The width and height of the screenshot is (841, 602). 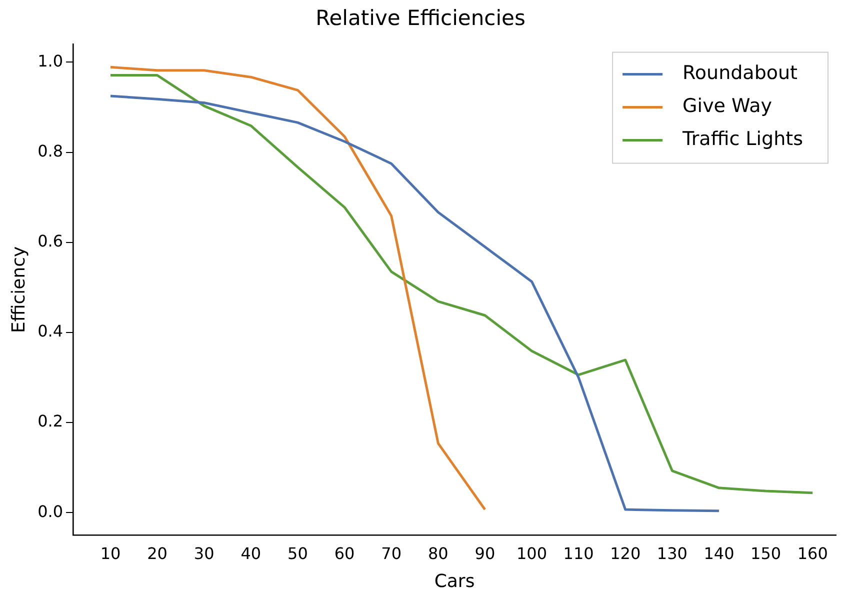 I want to click on legend-label: Traffic Lights, so click(x=743, y=139).